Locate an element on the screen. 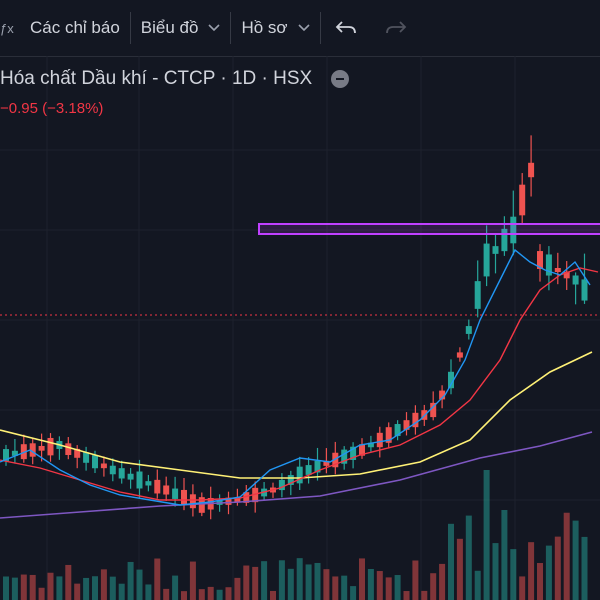 The height and width of the screenshot is (600, 600). symbol-title: Hóa chất Dầu khí - CTCP · 1D · HSX is located at coordinates (175, 79).